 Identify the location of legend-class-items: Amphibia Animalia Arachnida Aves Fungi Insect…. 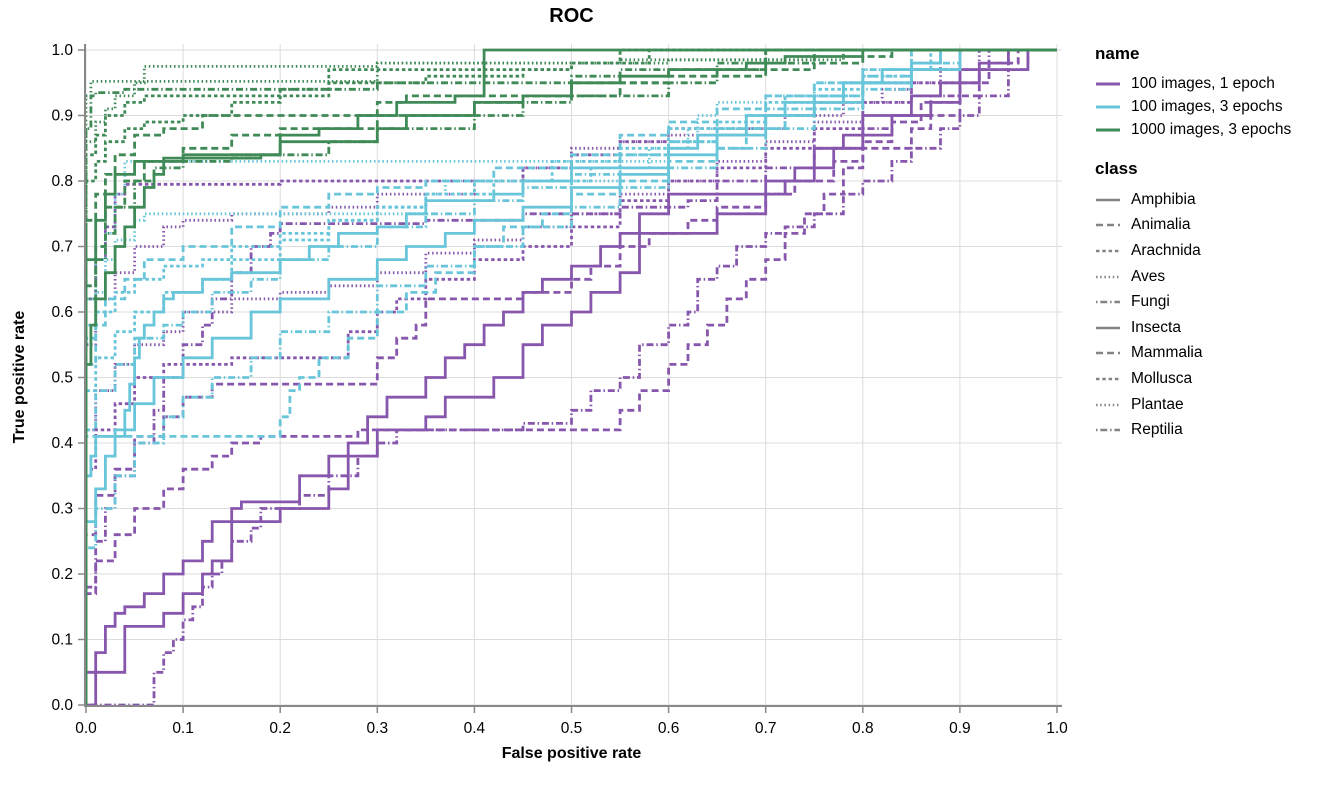
(1215, 315).